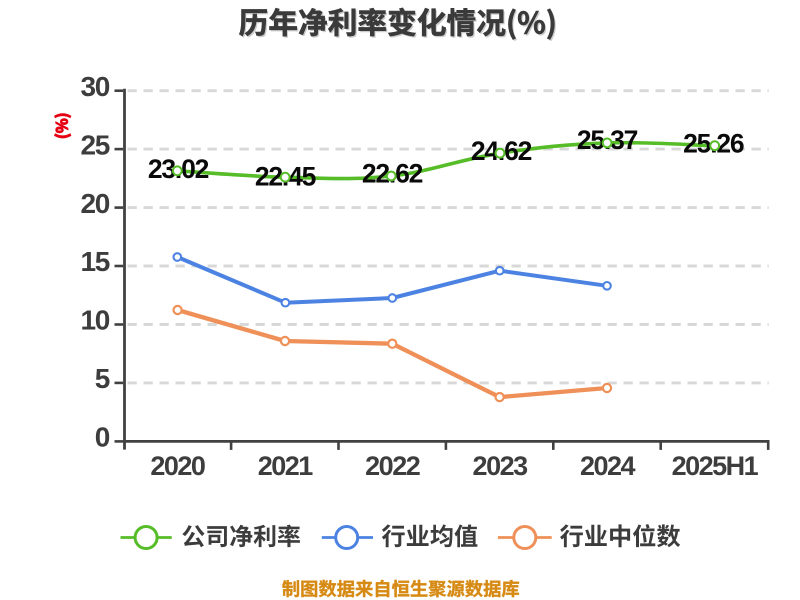 The image size is (800, 600). Describe the element at coordinates (102, 437) in the screenshot. I see `svg-text: 0` at that location.